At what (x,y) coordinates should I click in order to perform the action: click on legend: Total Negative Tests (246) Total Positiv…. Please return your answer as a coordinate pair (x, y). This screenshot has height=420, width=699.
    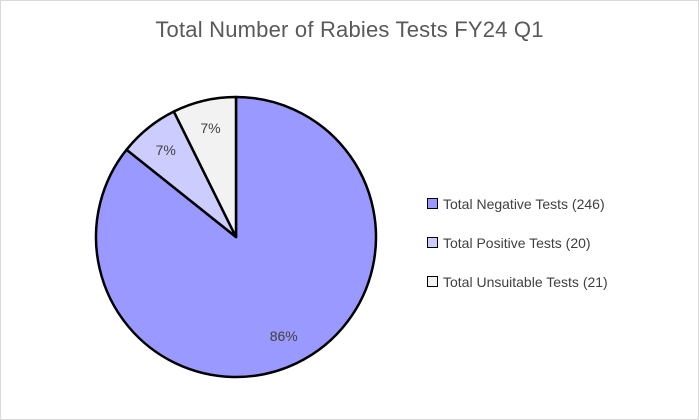
    Looking at the image, I should click on (517, 242).